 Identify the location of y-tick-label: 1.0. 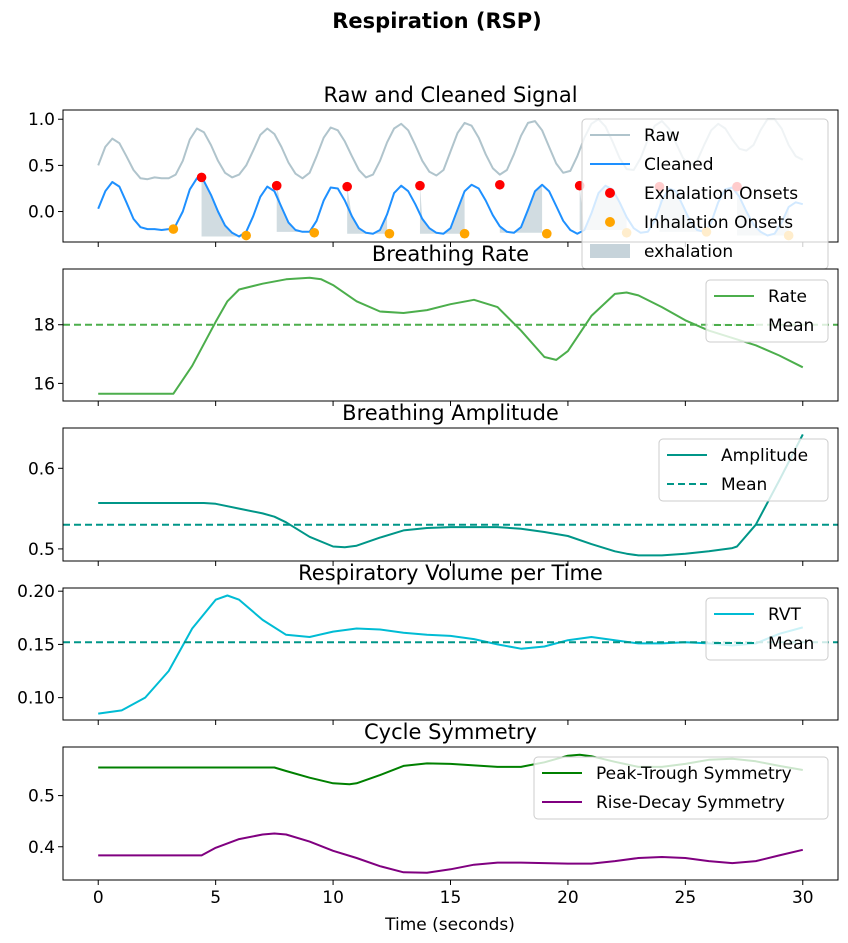
(41, 120).